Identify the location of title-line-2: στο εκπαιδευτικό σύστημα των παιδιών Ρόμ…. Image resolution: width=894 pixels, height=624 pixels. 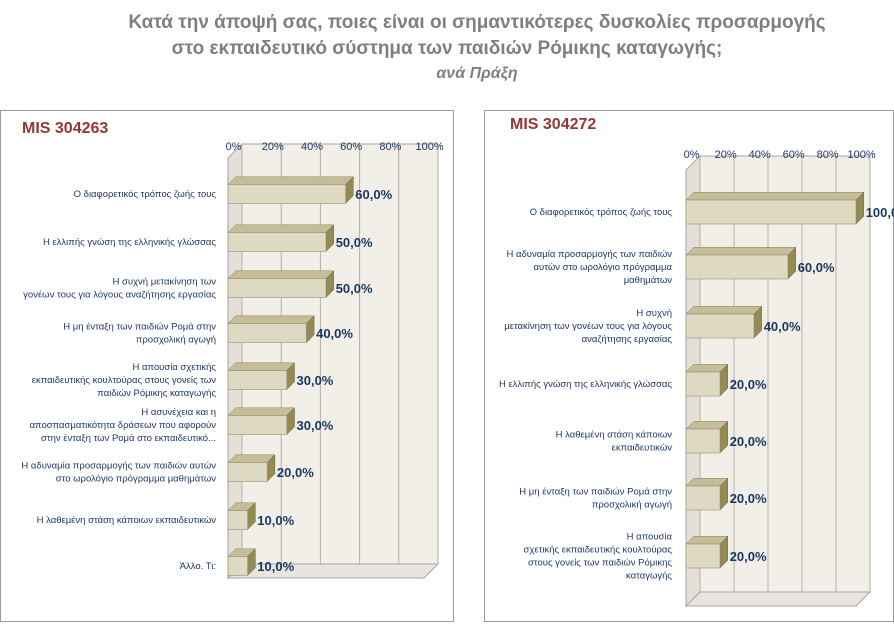
(447, 48).